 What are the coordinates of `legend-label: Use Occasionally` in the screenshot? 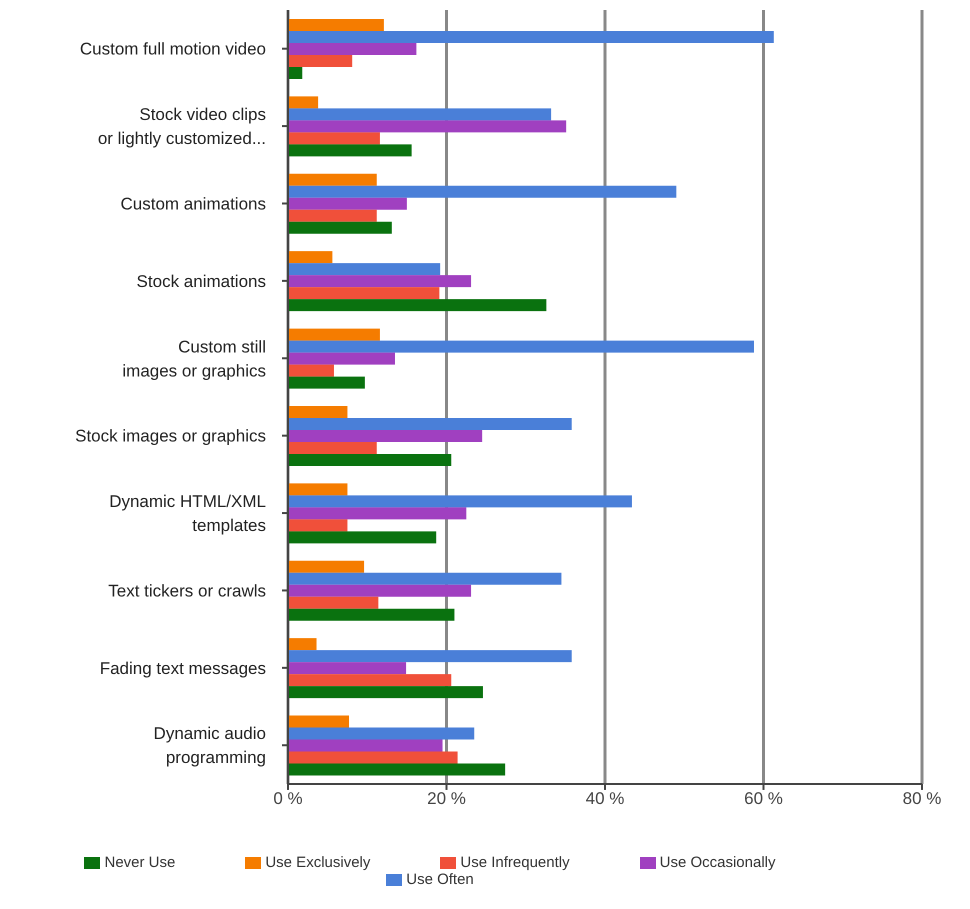 It's located at (718, 862).